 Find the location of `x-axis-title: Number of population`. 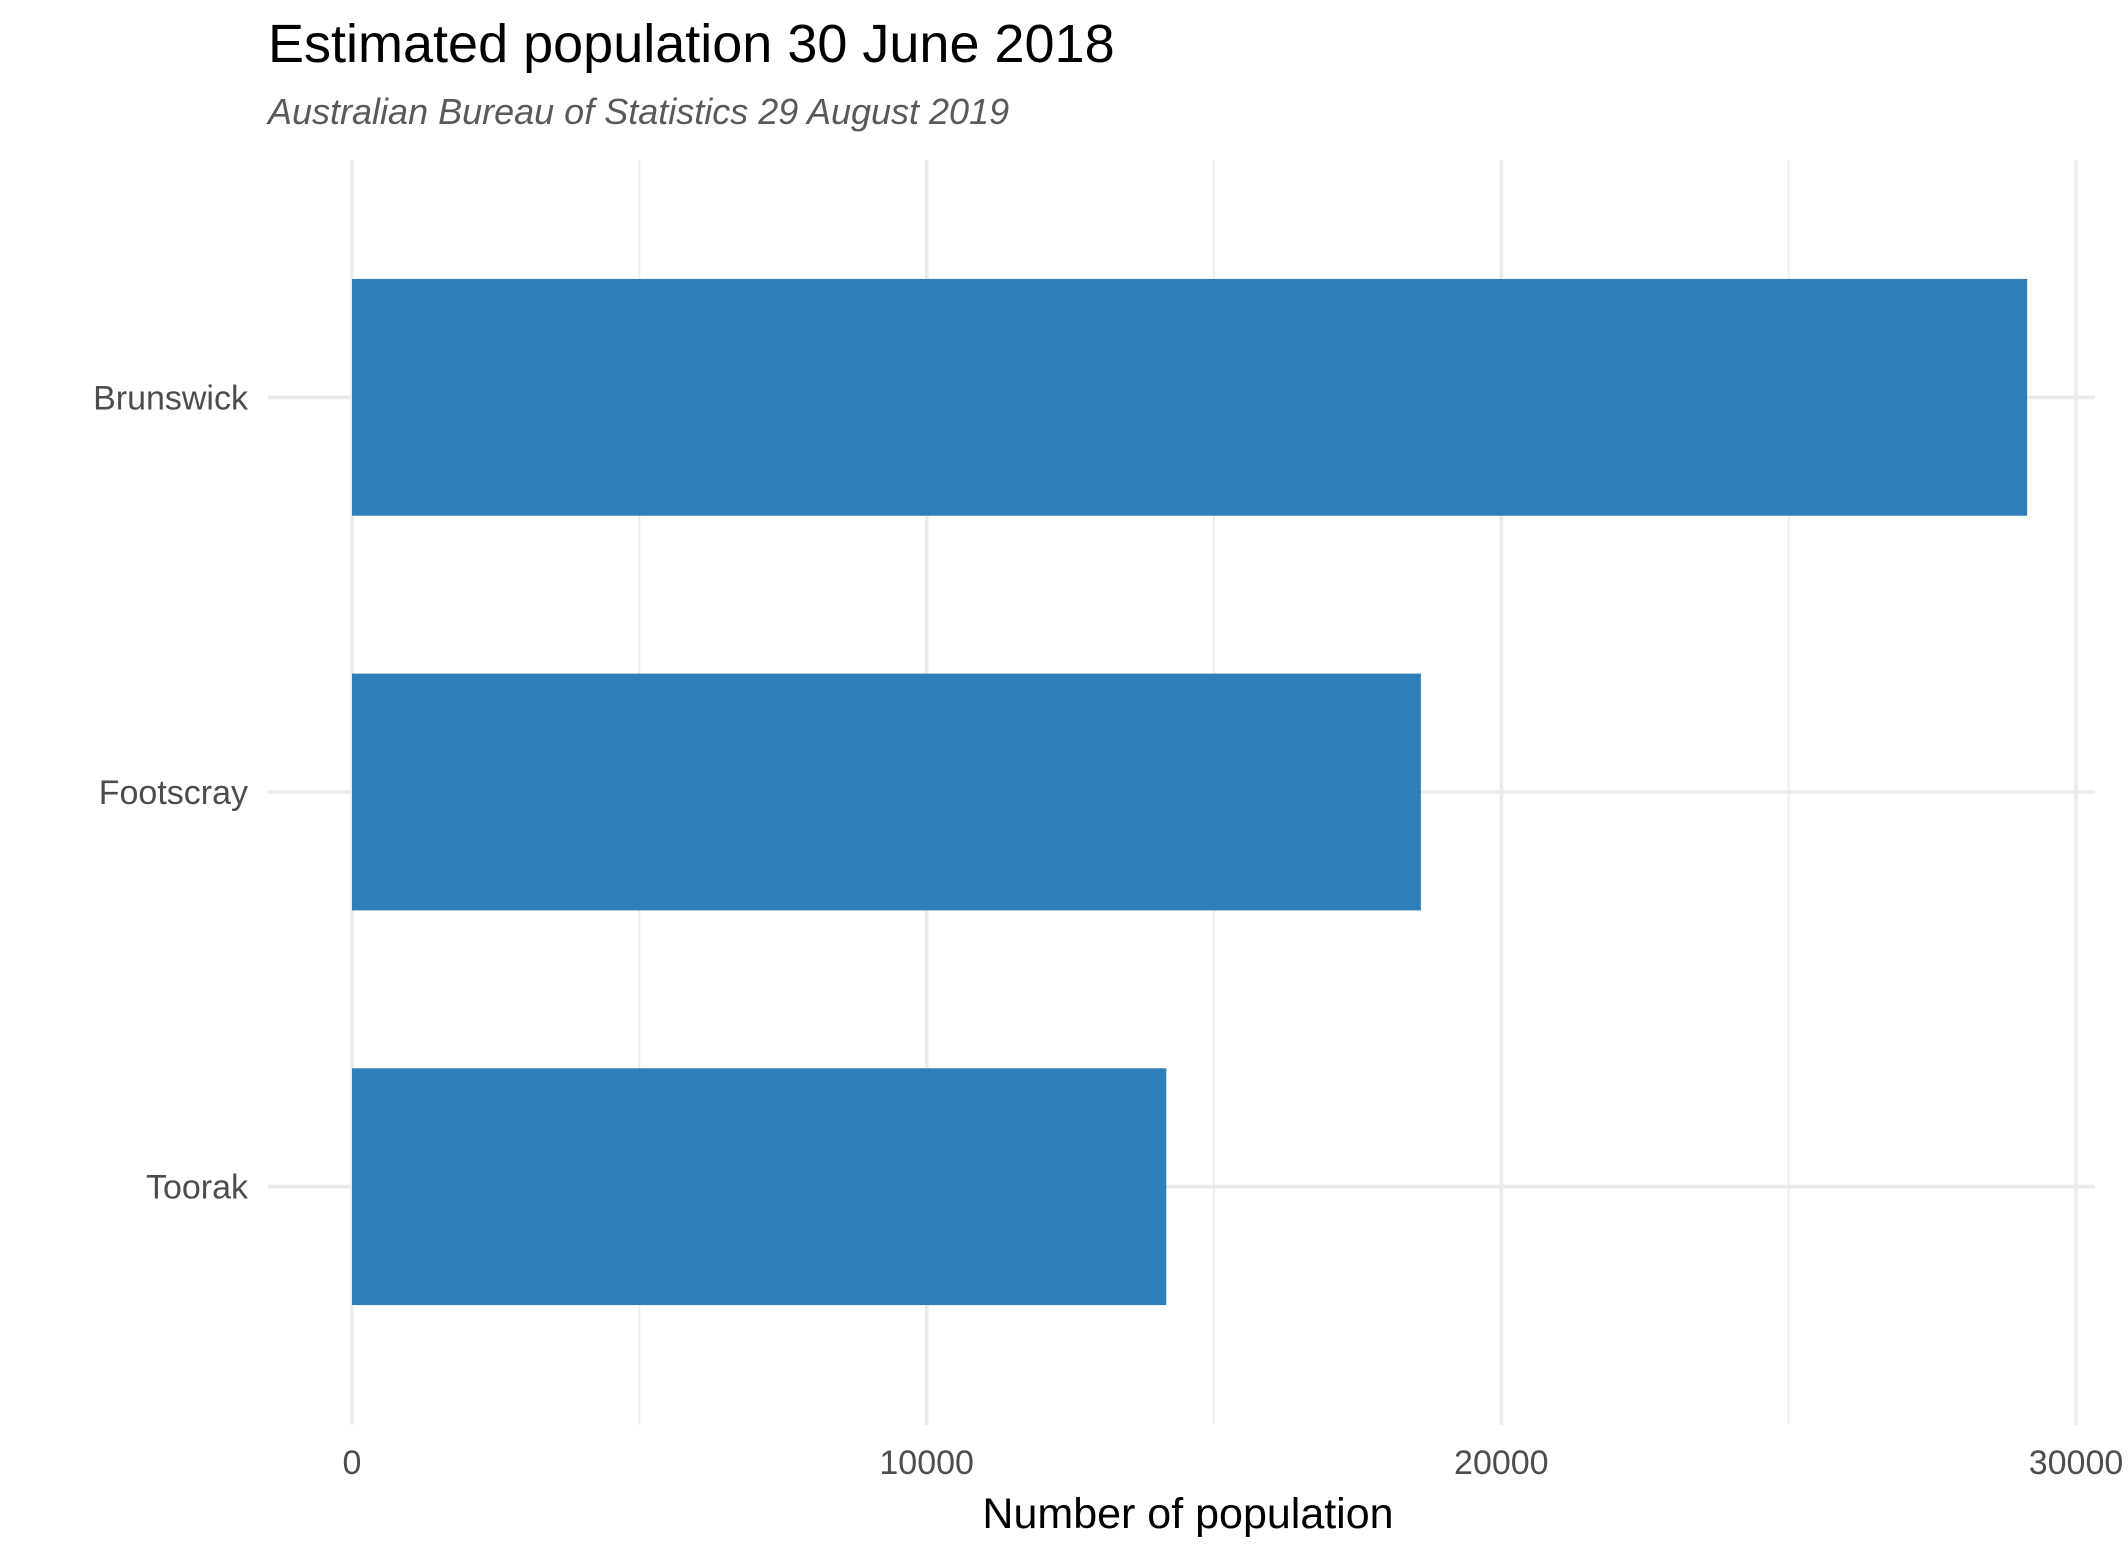

x-axis-title: Number of population is located at coordinates (1187, 1514).